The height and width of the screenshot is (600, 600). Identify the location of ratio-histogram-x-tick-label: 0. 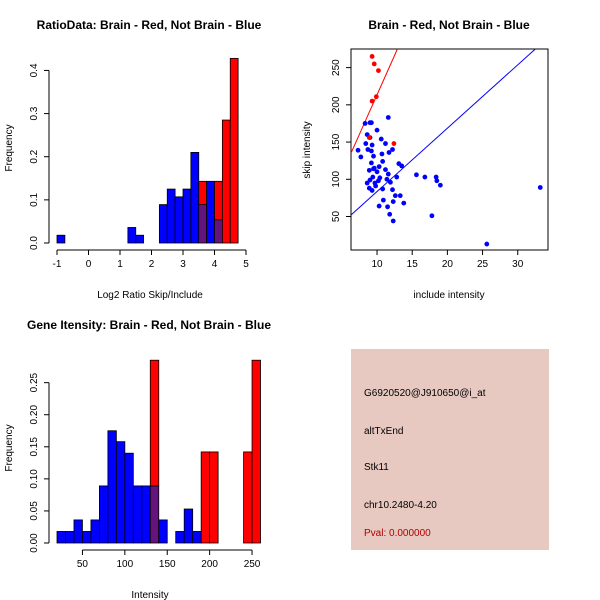
(89, 264).